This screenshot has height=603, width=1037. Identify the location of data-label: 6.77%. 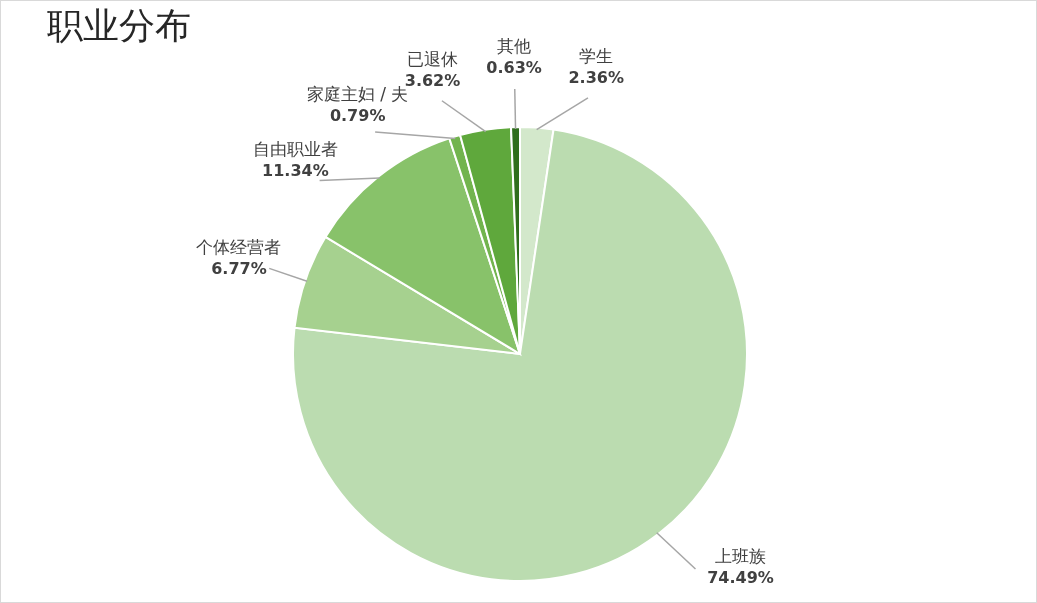
(239, 269).